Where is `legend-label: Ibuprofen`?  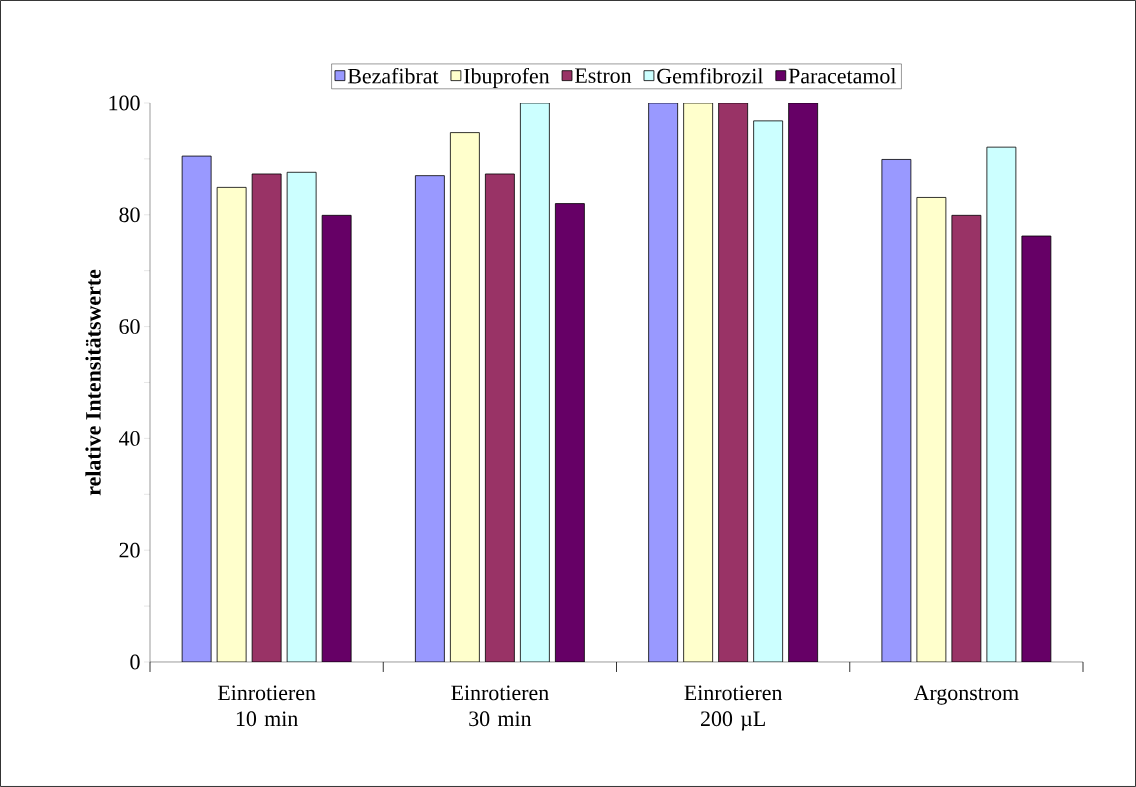 legend-label: Ibuprofen is located at coordinates (507, 77).